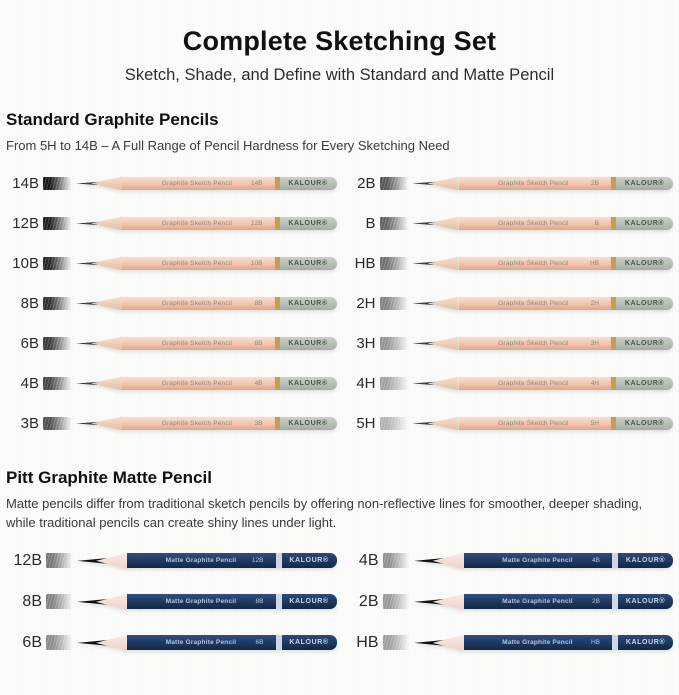 The width and height of the screenshot is (679, 695). I want to click on pencil-row: HB Matte Graphite Pencil HB KALOUR®, so click(508, 642).